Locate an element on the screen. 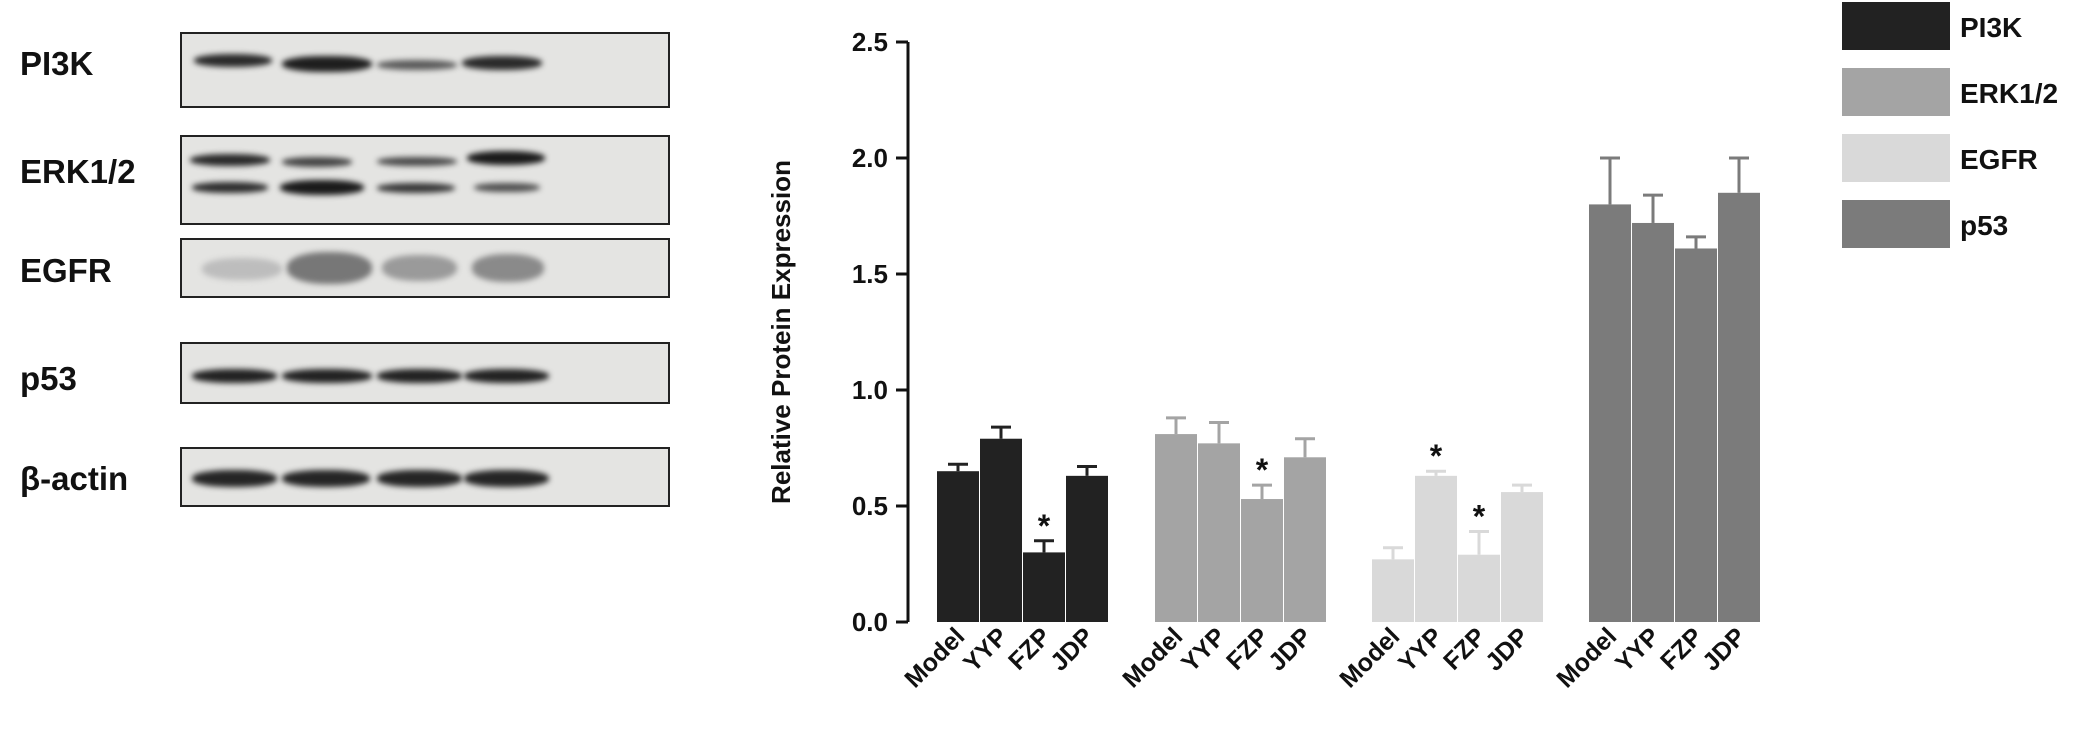 The image size is (2087, 754). bar-pi3k-jdp is located at coordinates (1087, 548).